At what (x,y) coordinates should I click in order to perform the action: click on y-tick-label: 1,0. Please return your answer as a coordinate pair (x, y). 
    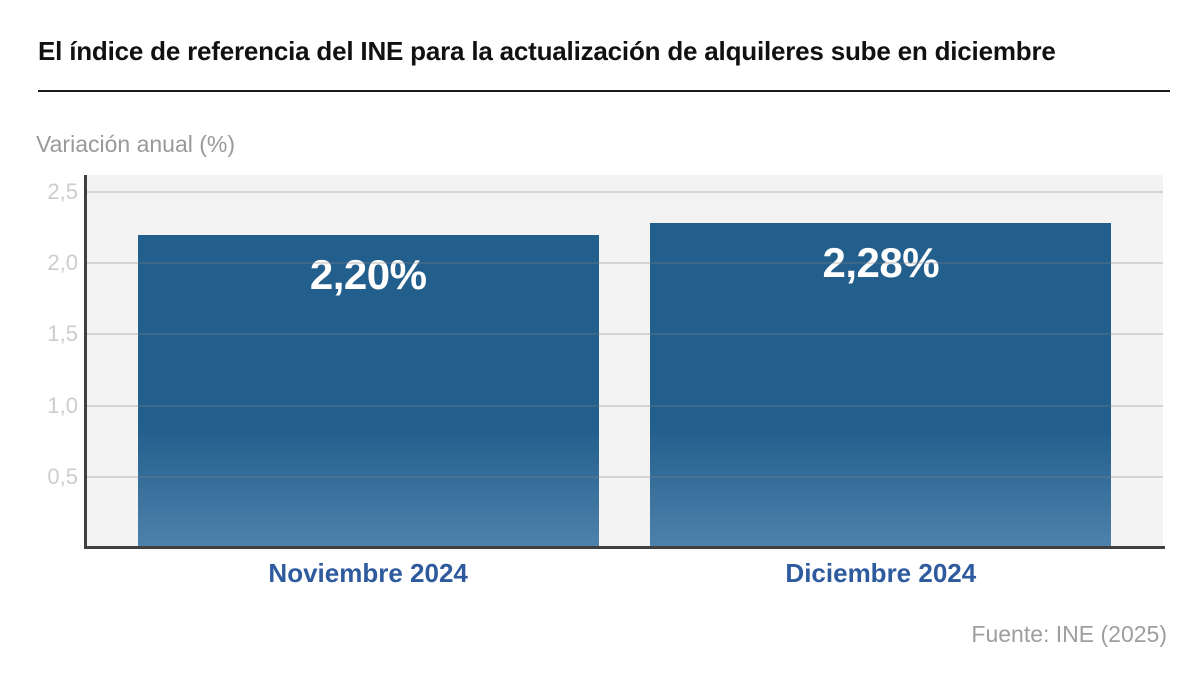
    Looking at the image, I should click on (62, 405).